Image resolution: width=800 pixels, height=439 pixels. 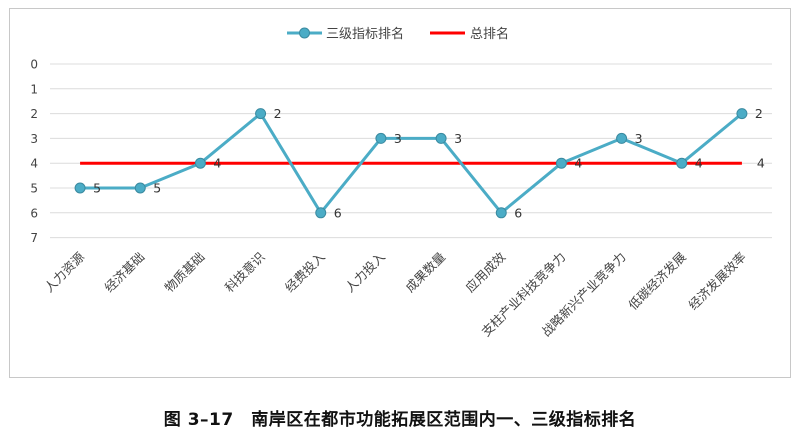 I want to click on y-tick-label: 2, so click(x=34, y=114).